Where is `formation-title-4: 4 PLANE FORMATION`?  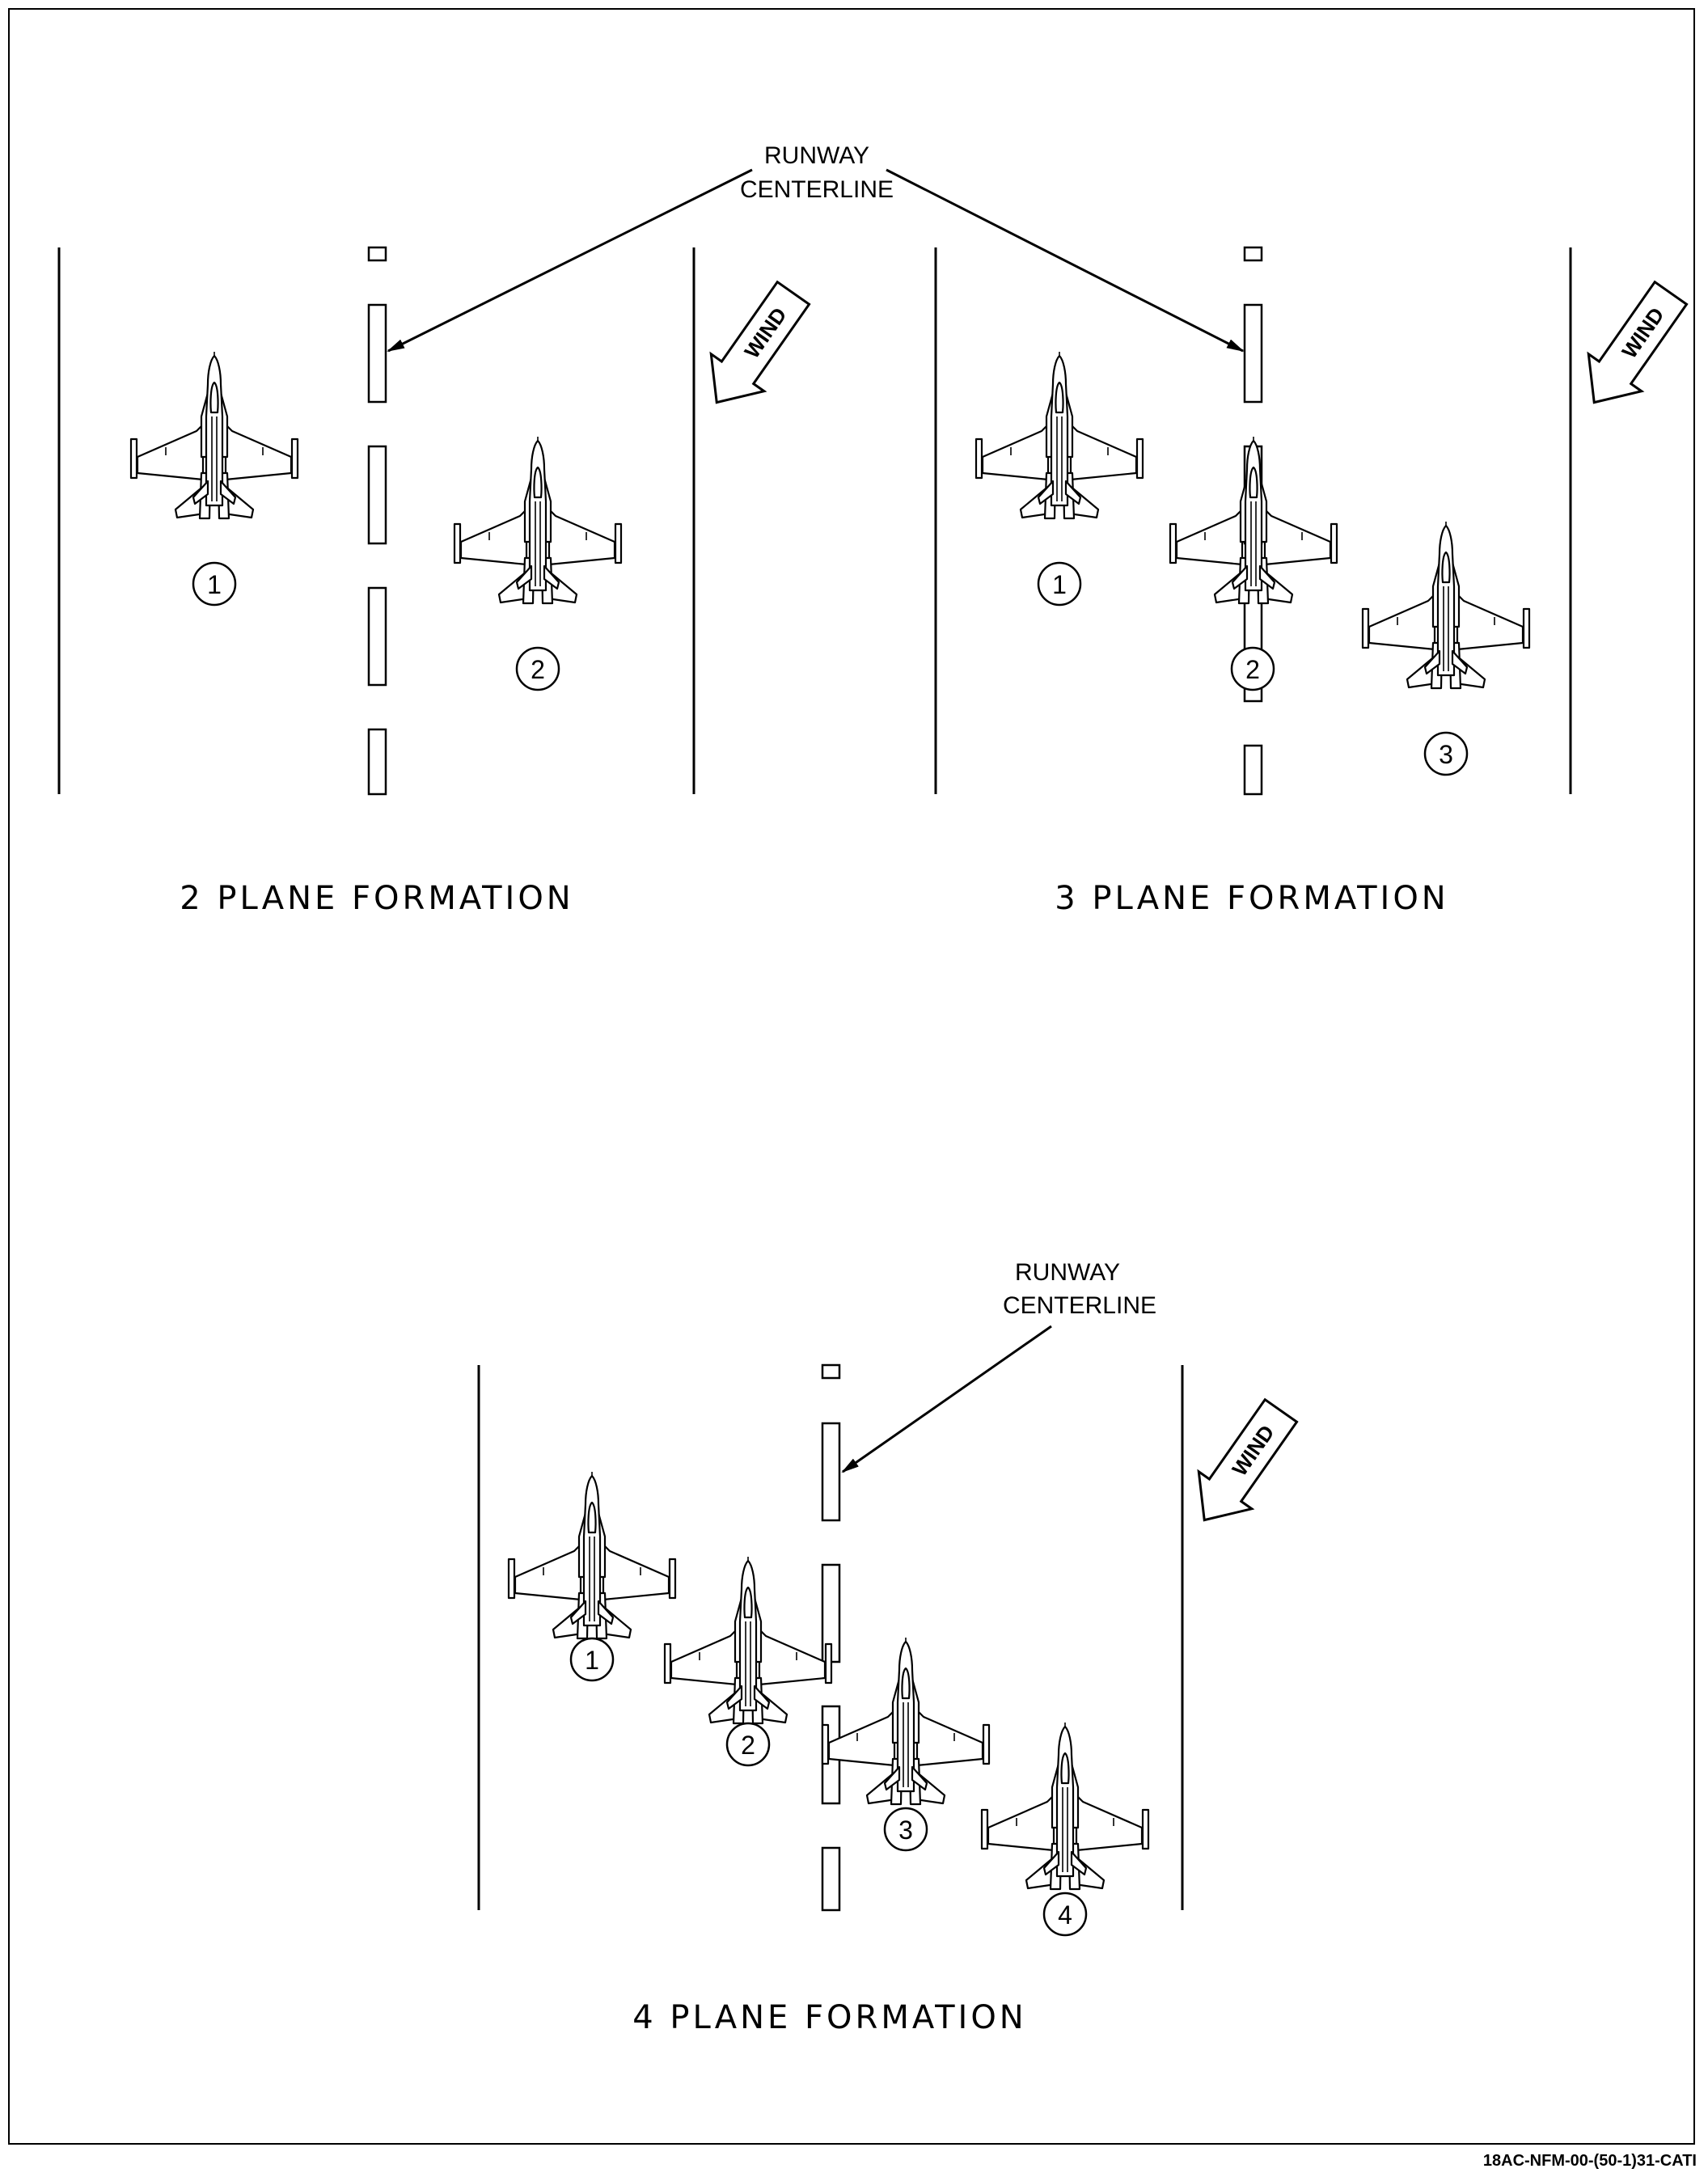
formation-title-4: 4 PLANE FORMATION is located at coordinates (829, 2017).